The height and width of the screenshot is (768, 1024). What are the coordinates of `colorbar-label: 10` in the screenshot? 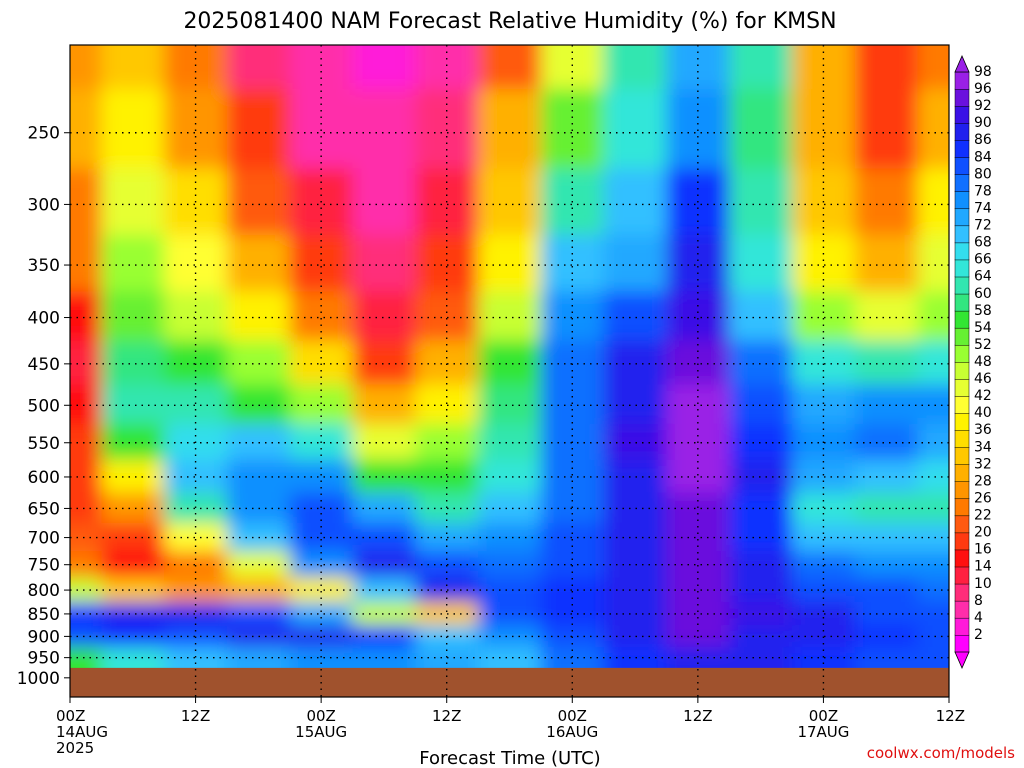 It's located at (983, 584).